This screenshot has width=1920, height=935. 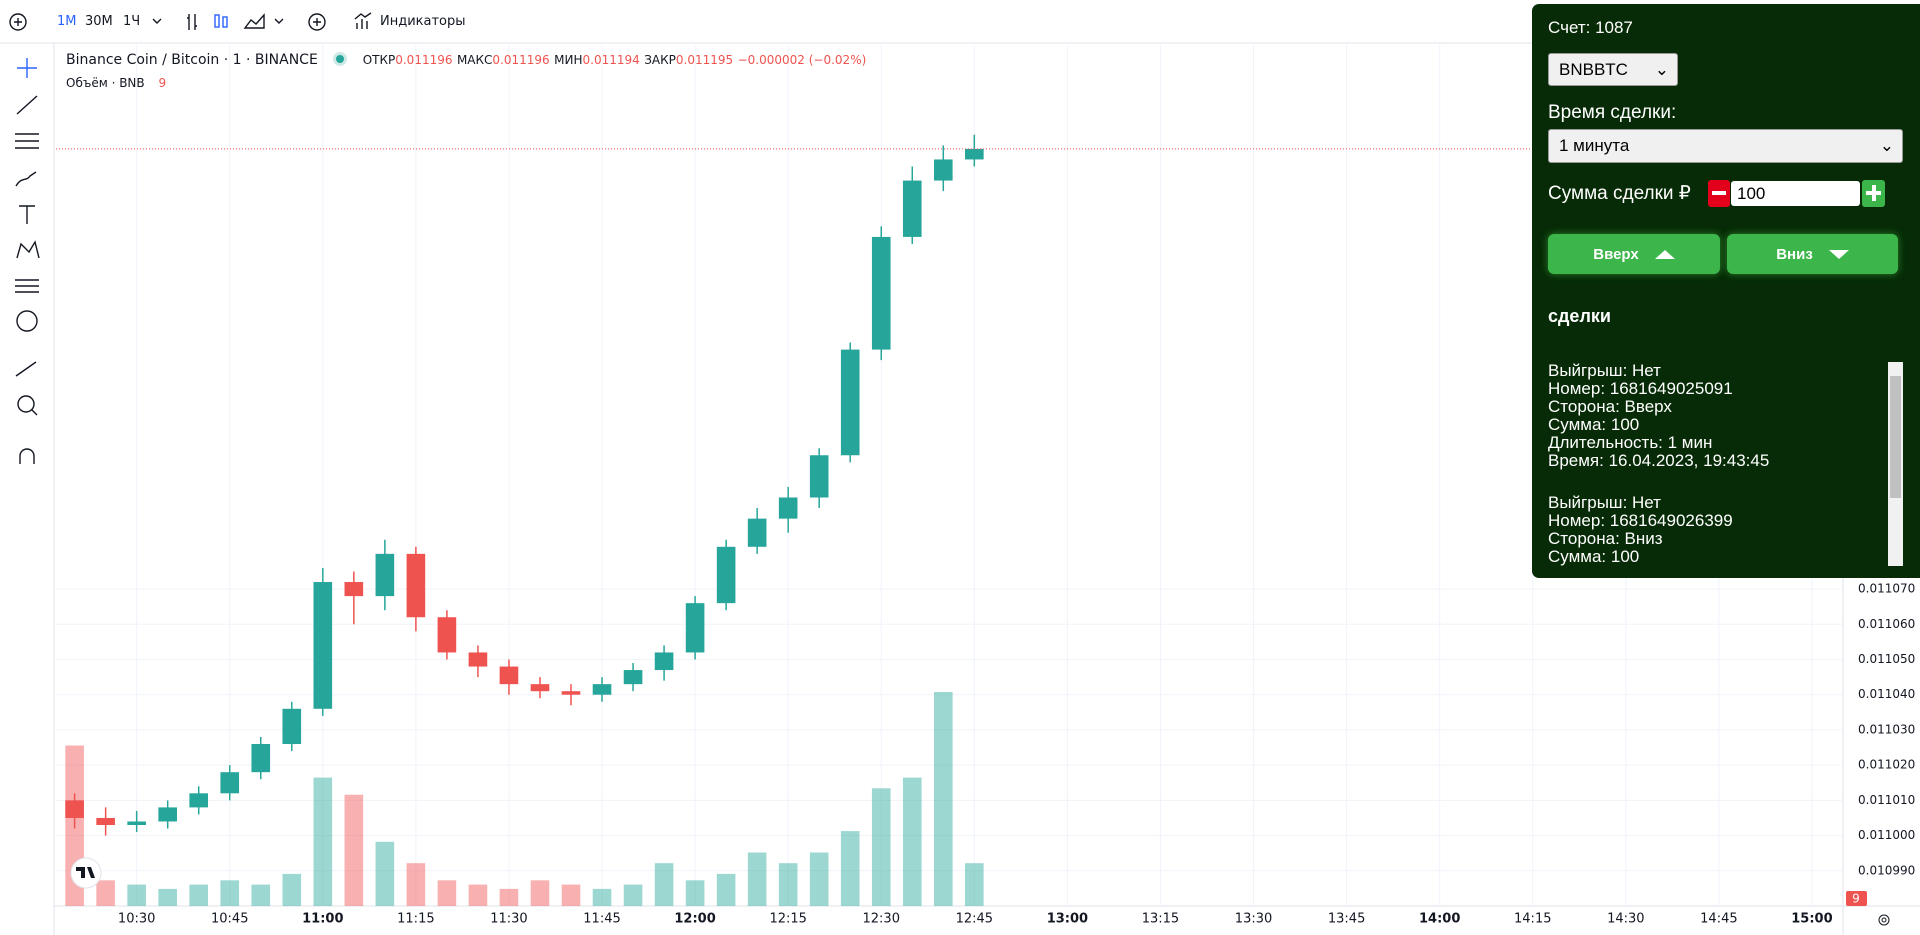 I want to click on x-tick-label: 14:30, so click(x=1625, y=919).